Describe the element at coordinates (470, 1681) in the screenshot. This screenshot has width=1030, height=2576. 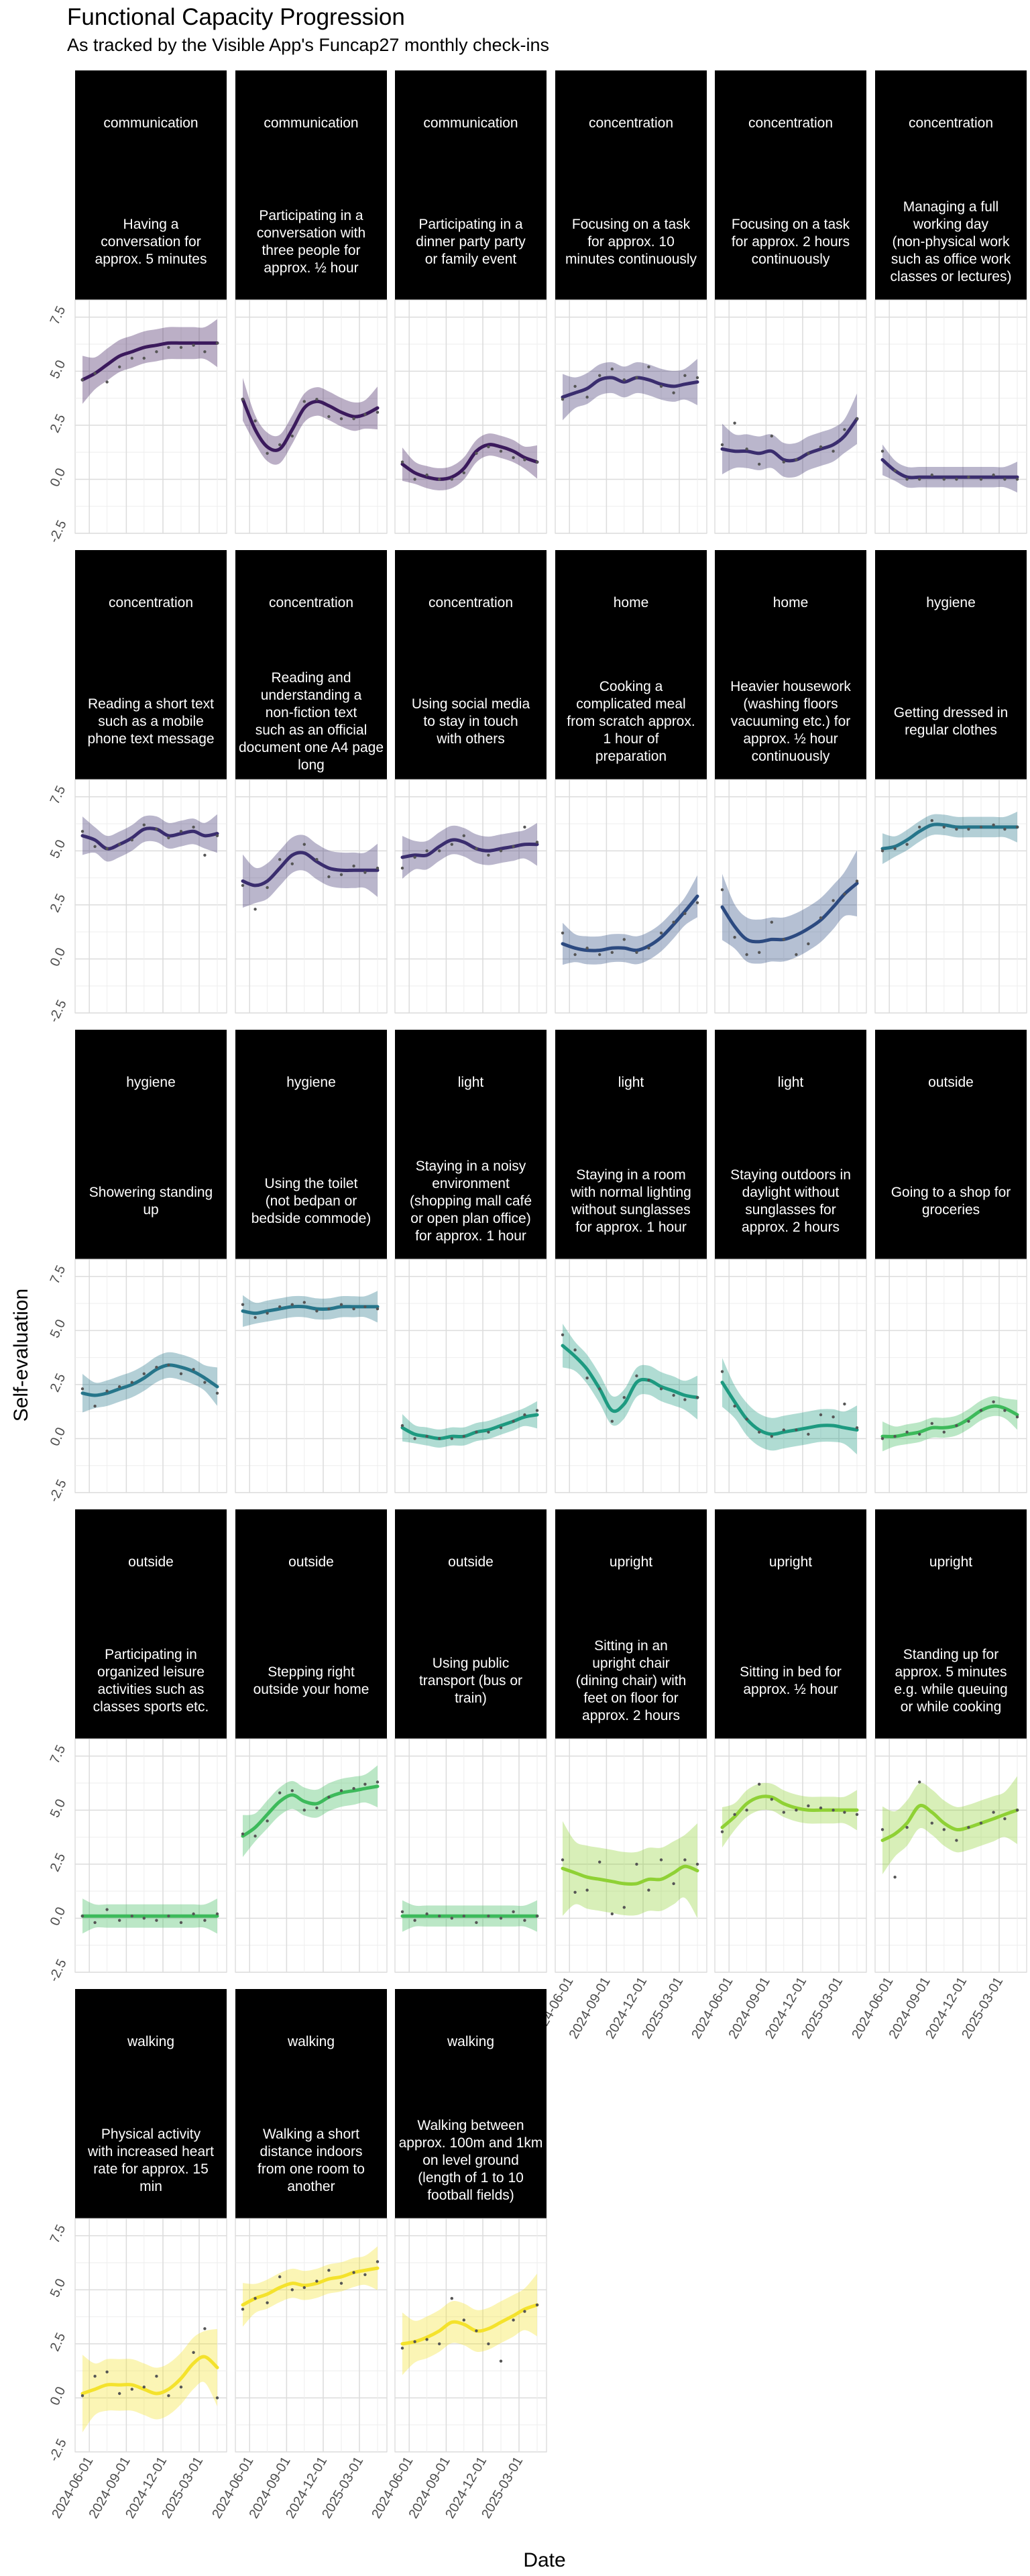
I see `facet-item-label: Using public transport (bus or train)` at that location.